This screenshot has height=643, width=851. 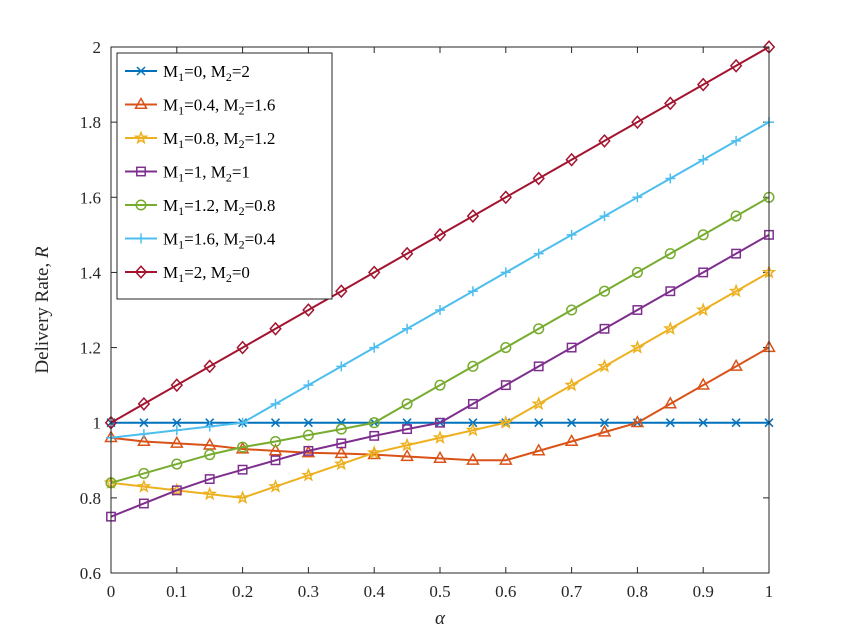 What do you see at coordinates (375, 591) in the screenshot?
I see `x-tick-label: 0.4` at bounding box center [375, 591].